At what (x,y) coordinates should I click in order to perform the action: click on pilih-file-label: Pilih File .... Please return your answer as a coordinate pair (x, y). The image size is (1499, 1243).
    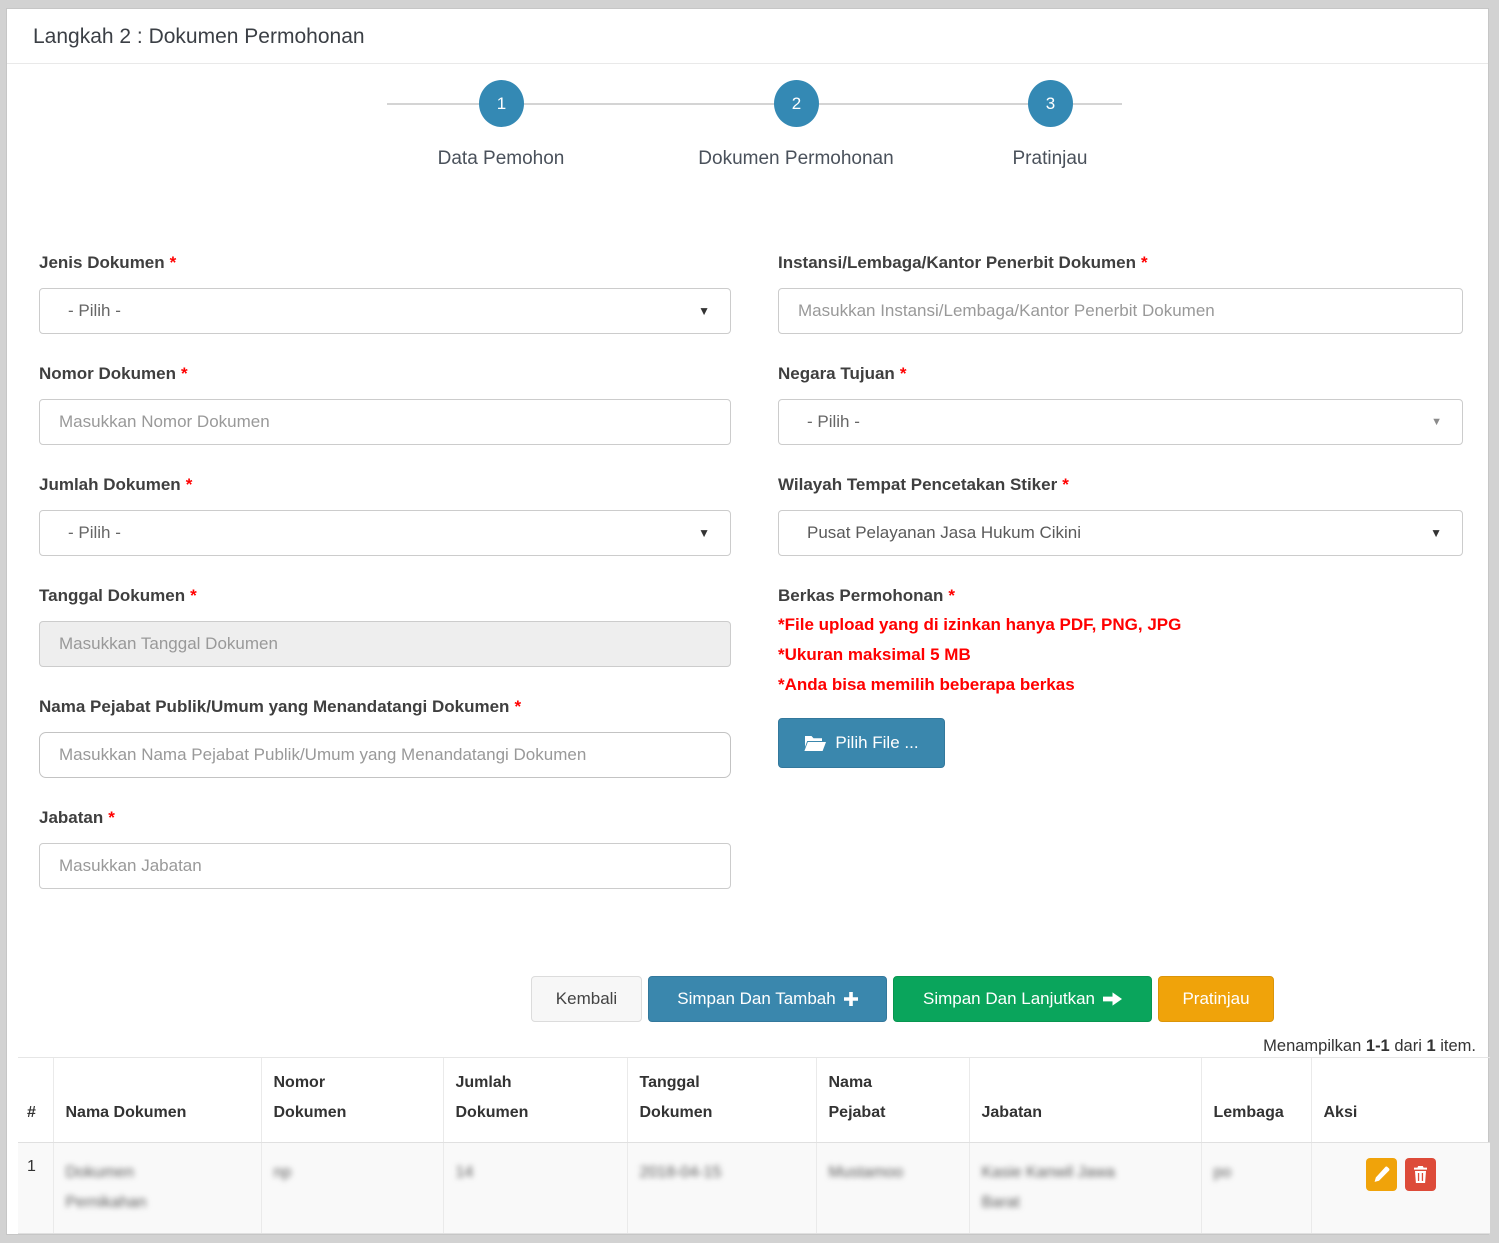
    Looking at the image, I should click on (877, 742).